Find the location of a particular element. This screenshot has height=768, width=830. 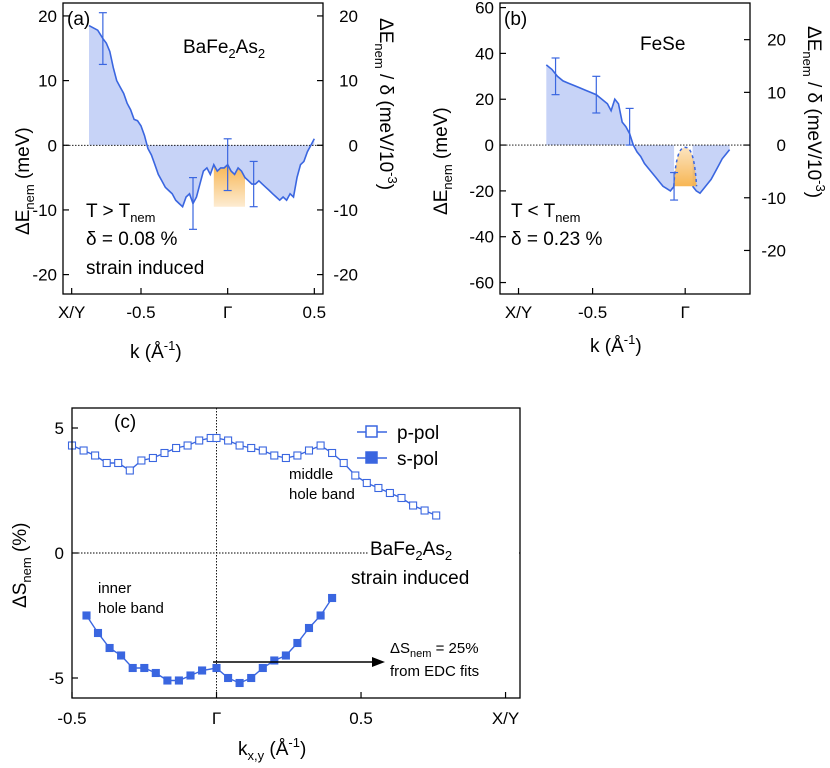

annotation-inner-2: hole band is located at coordinates (131, 608).